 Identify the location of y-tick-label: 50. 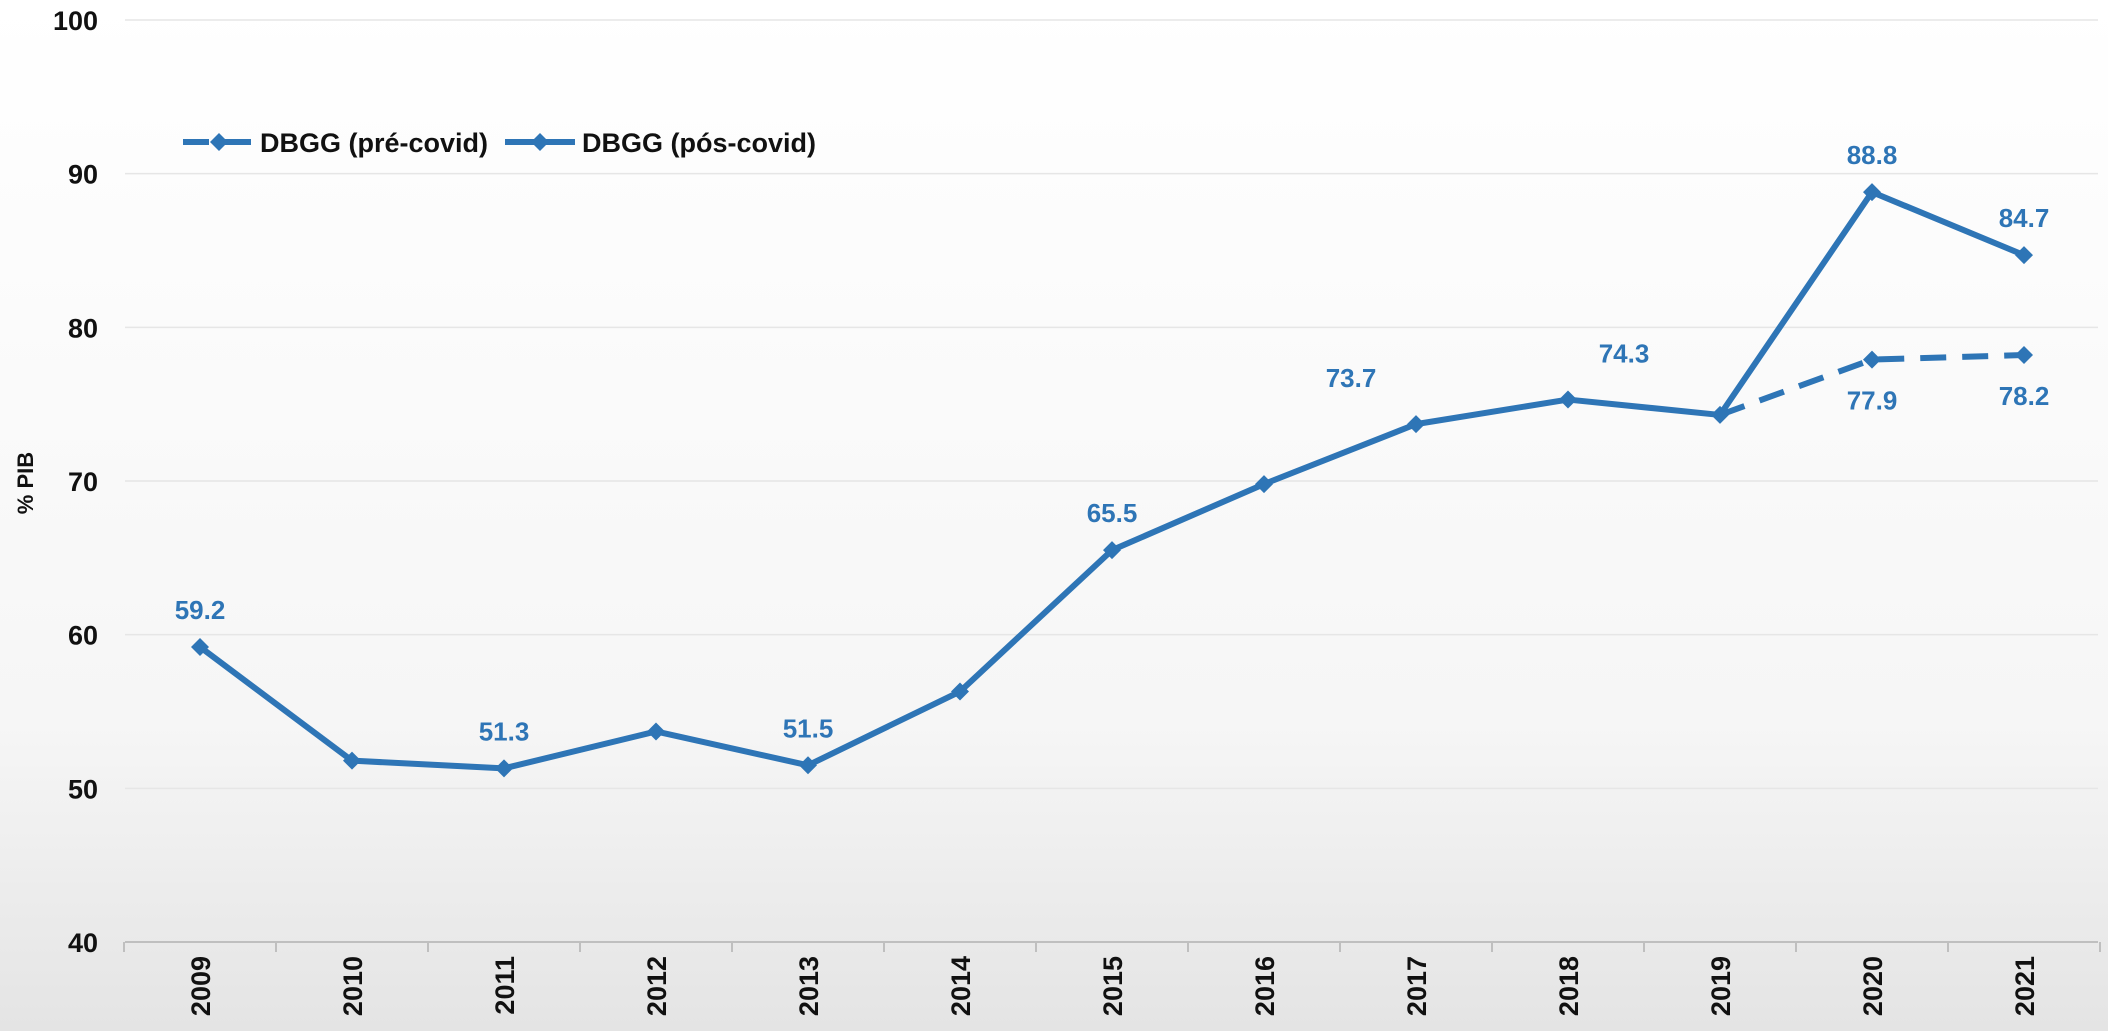
(83, 789).